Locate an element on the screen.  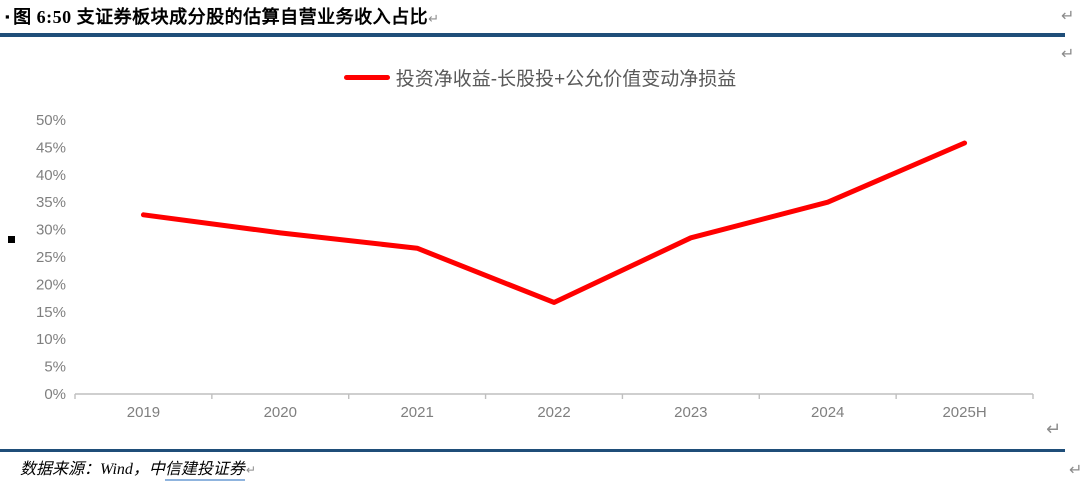
x-axis-tick-label: 2024 is located at coordinates (827, 412).